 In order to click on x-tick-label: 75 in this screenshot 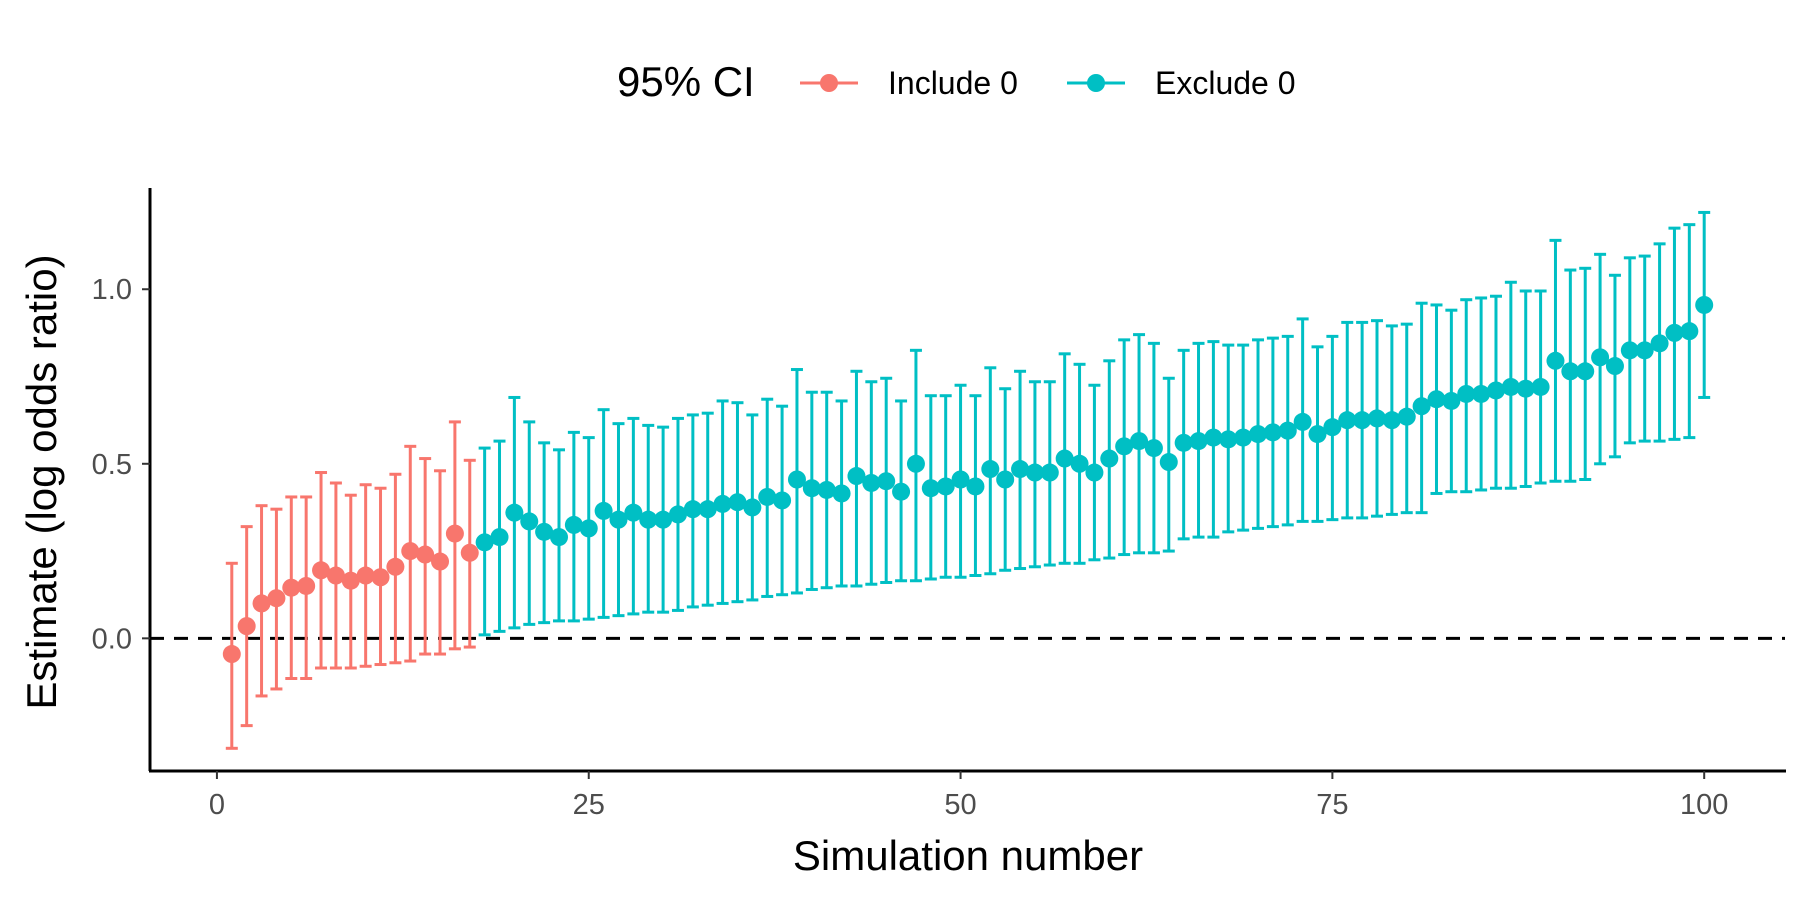, I will do `click(1332, 805)`.